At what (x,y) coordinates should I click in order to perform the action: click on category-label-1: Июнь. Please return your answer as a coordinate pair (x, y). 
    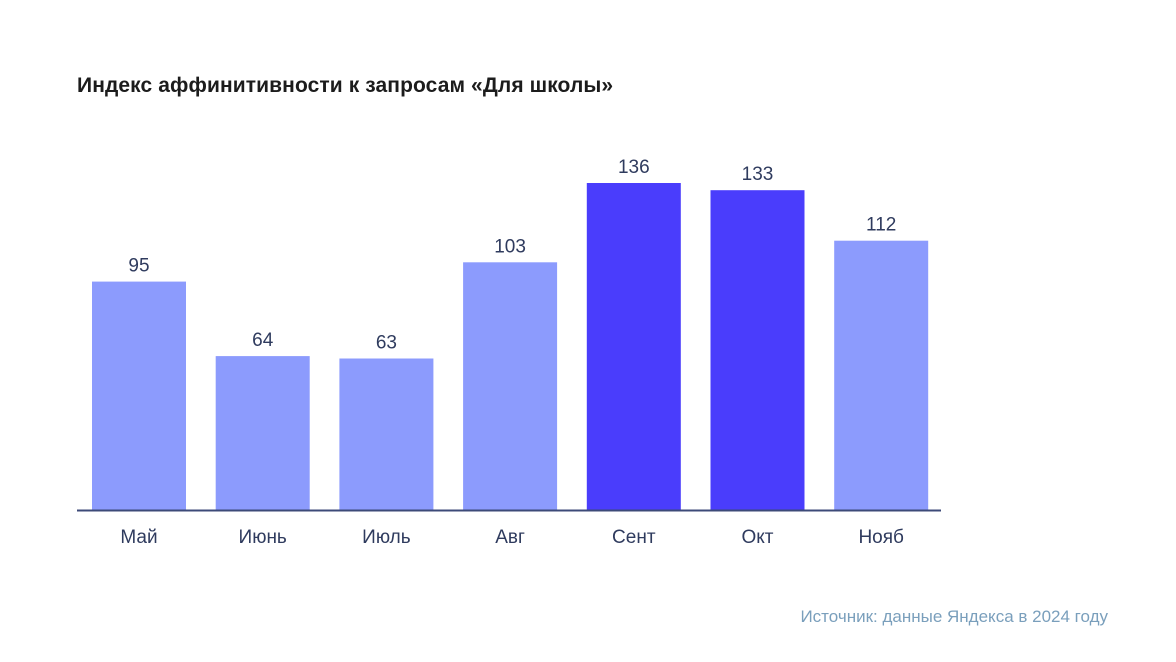
    Looking at the image, I should click on (263, 537).